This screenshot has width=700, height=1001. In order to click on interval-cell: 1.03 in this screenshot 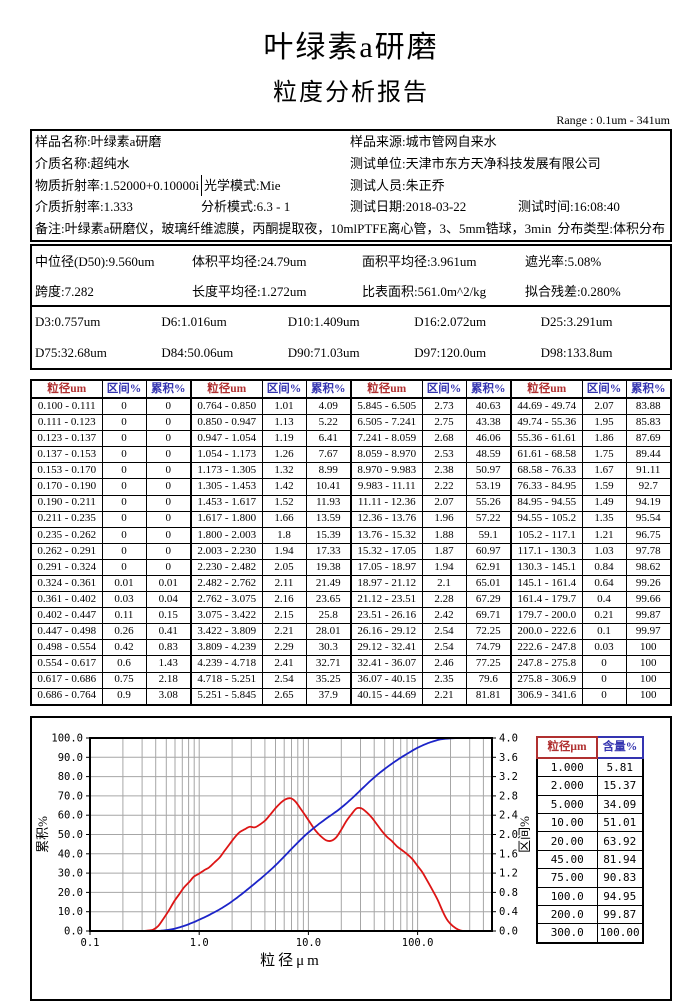, I will do `click(604, 551)`.